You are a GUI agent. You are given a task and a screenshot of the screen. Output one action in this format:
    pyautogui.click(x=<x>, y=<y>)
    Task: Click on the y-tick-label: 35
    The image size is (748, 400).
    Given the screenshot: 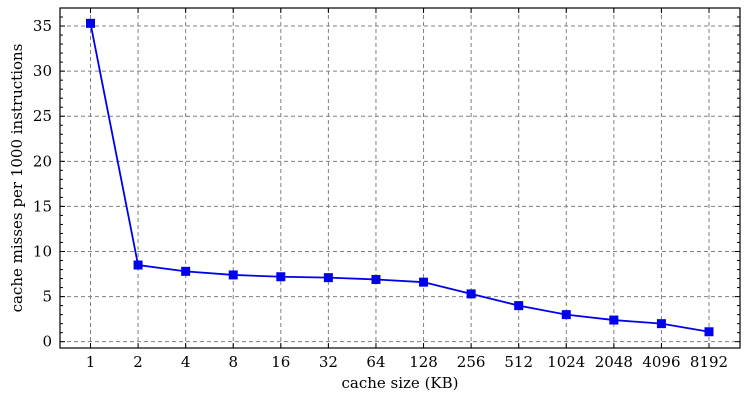 What is the action you would take?
    pyautogui.click(x=42, y=26)
    